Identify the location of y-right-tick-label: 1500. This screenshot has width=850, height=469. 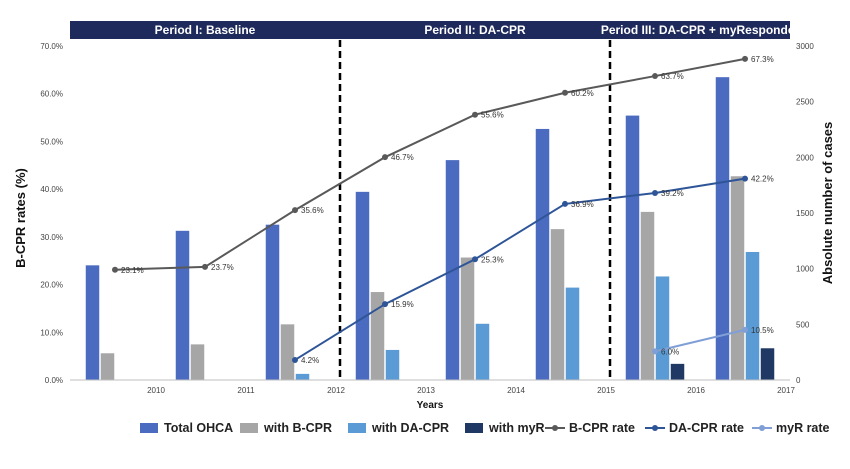
(805, 213).